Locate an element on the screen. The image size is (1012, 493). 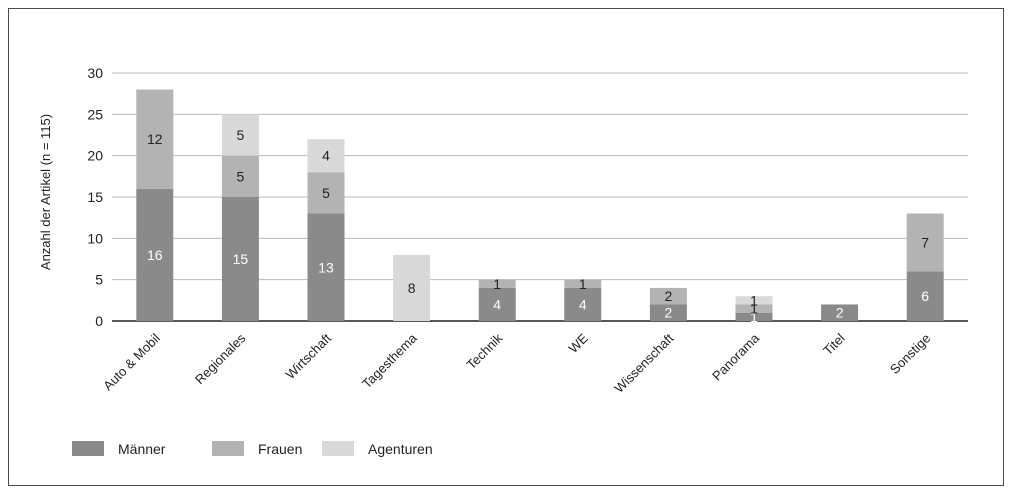
data-label: 13 is located at coordinates (326, 267).